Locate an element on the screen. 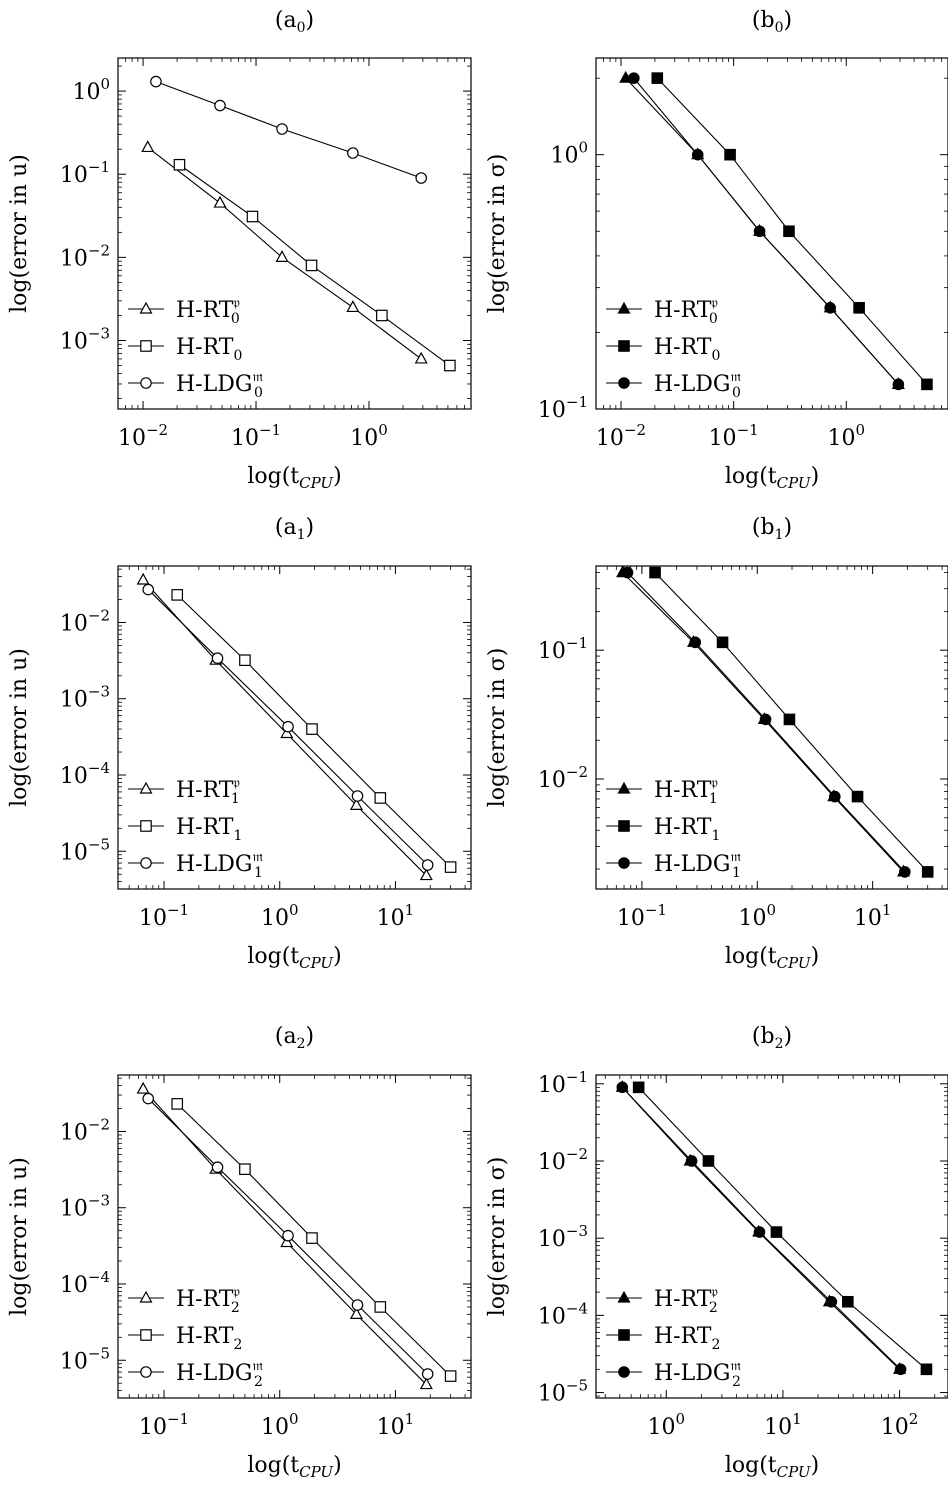  legend-label: H-RT𝔭 1 is located at coordinates (208, 791).